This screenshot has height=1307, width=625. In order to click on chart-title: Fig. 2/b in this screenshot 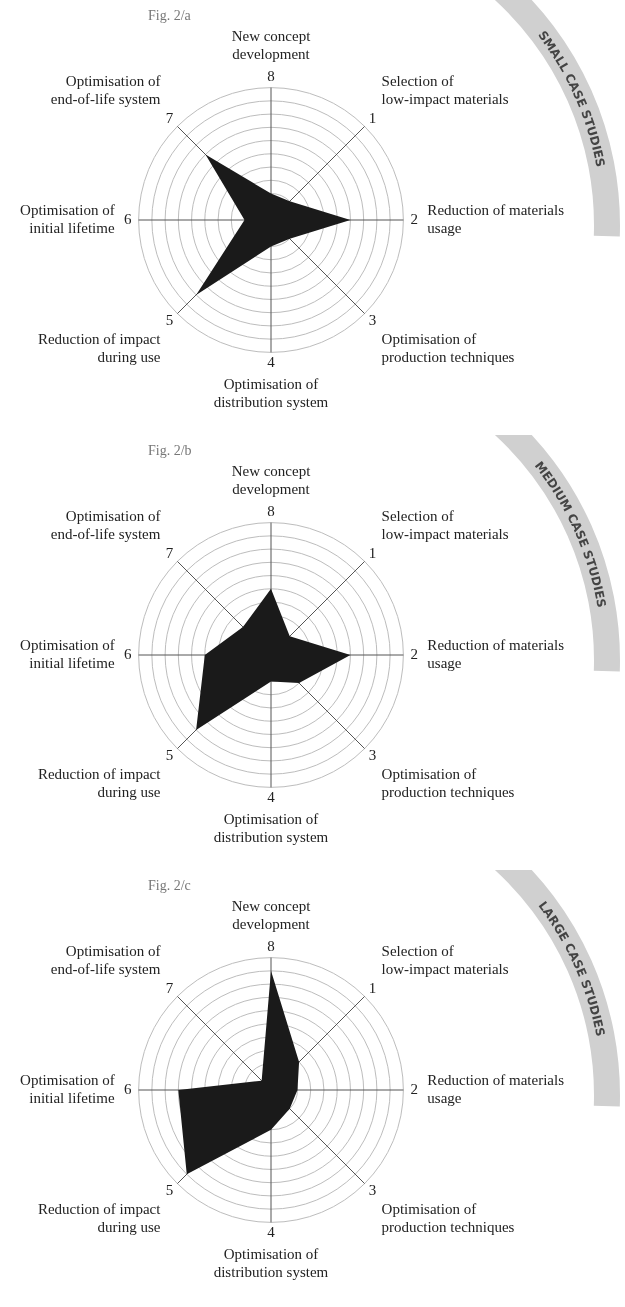, I will do `click(170, 451)`.